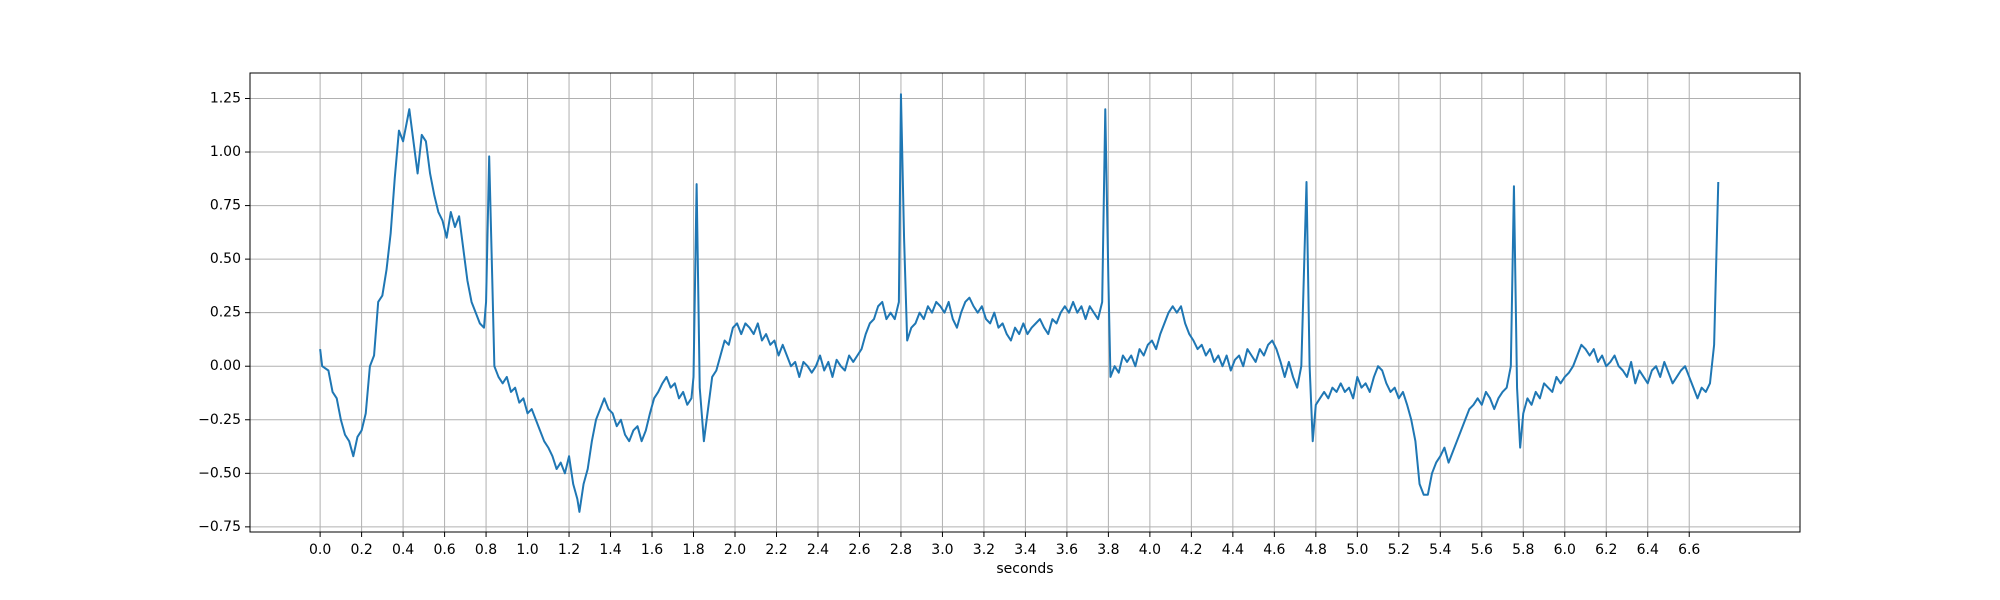 This screenshot has height=600, width=2000. Describe the element at coordinates (1150, 550) in the screenshot. I see `x-tick-label: 4.0` at that location.